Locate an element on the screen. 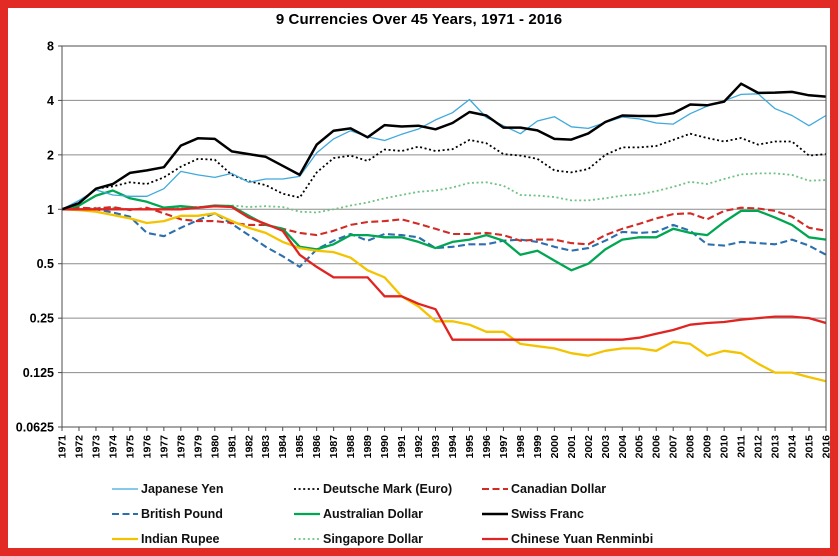 The image size is (838, 556). legend-label: Canadian Dollar is located at coordinates (559, 489).